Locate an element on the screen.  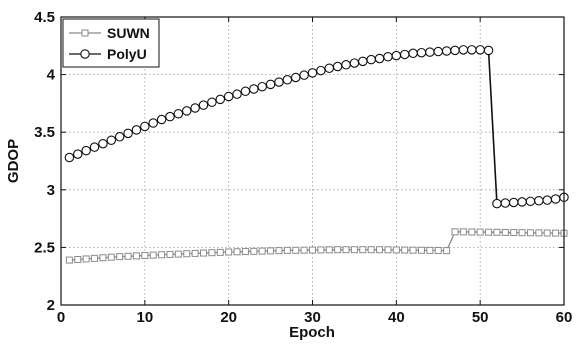
y-tick-label: 4 is located at coordinates (51, 75).